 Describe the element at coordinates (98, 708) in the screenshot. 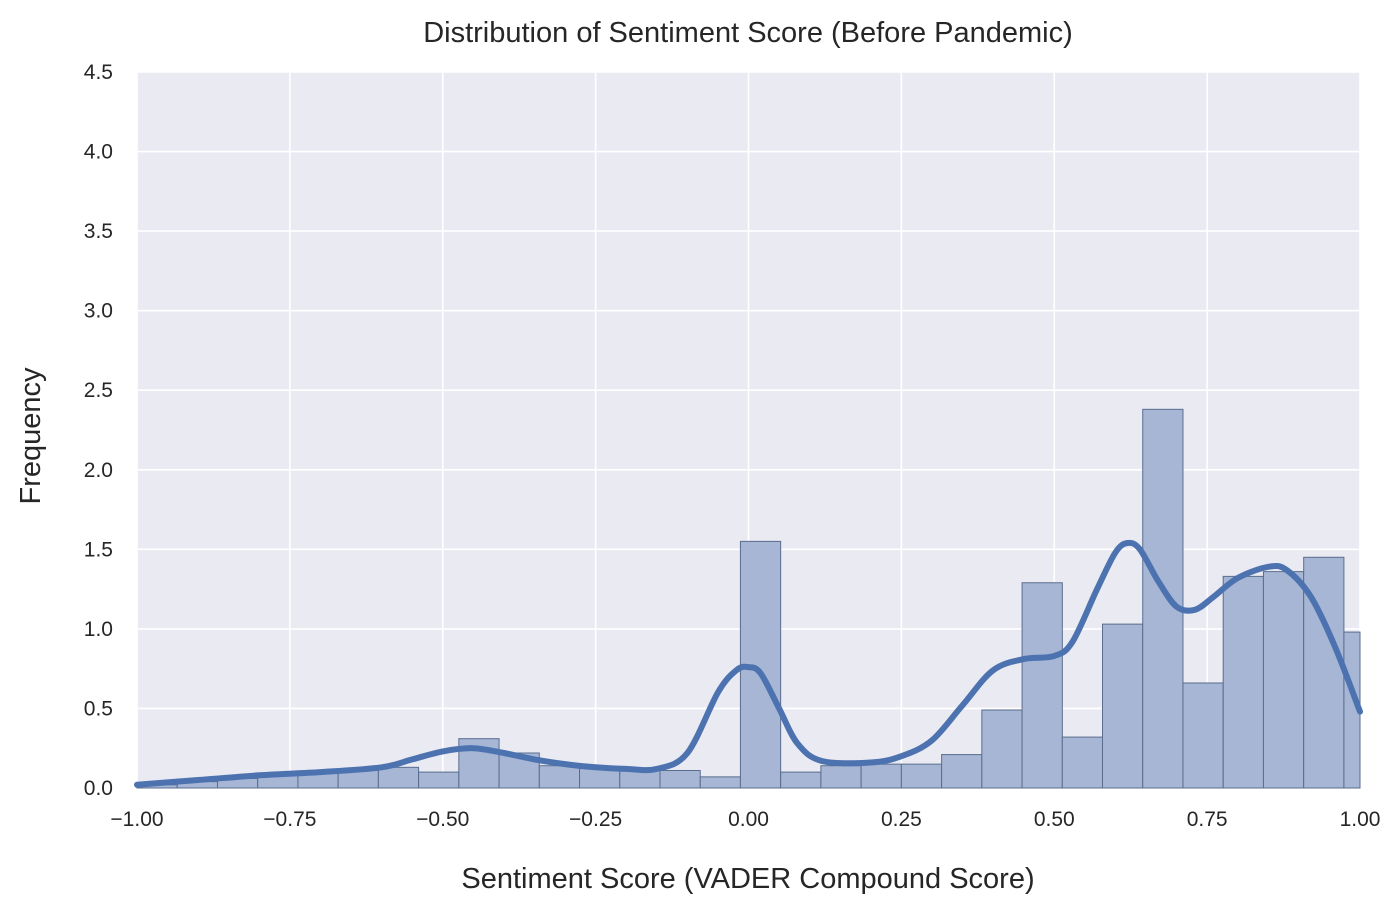

I see `y-tick-label: 0.5` at that location.